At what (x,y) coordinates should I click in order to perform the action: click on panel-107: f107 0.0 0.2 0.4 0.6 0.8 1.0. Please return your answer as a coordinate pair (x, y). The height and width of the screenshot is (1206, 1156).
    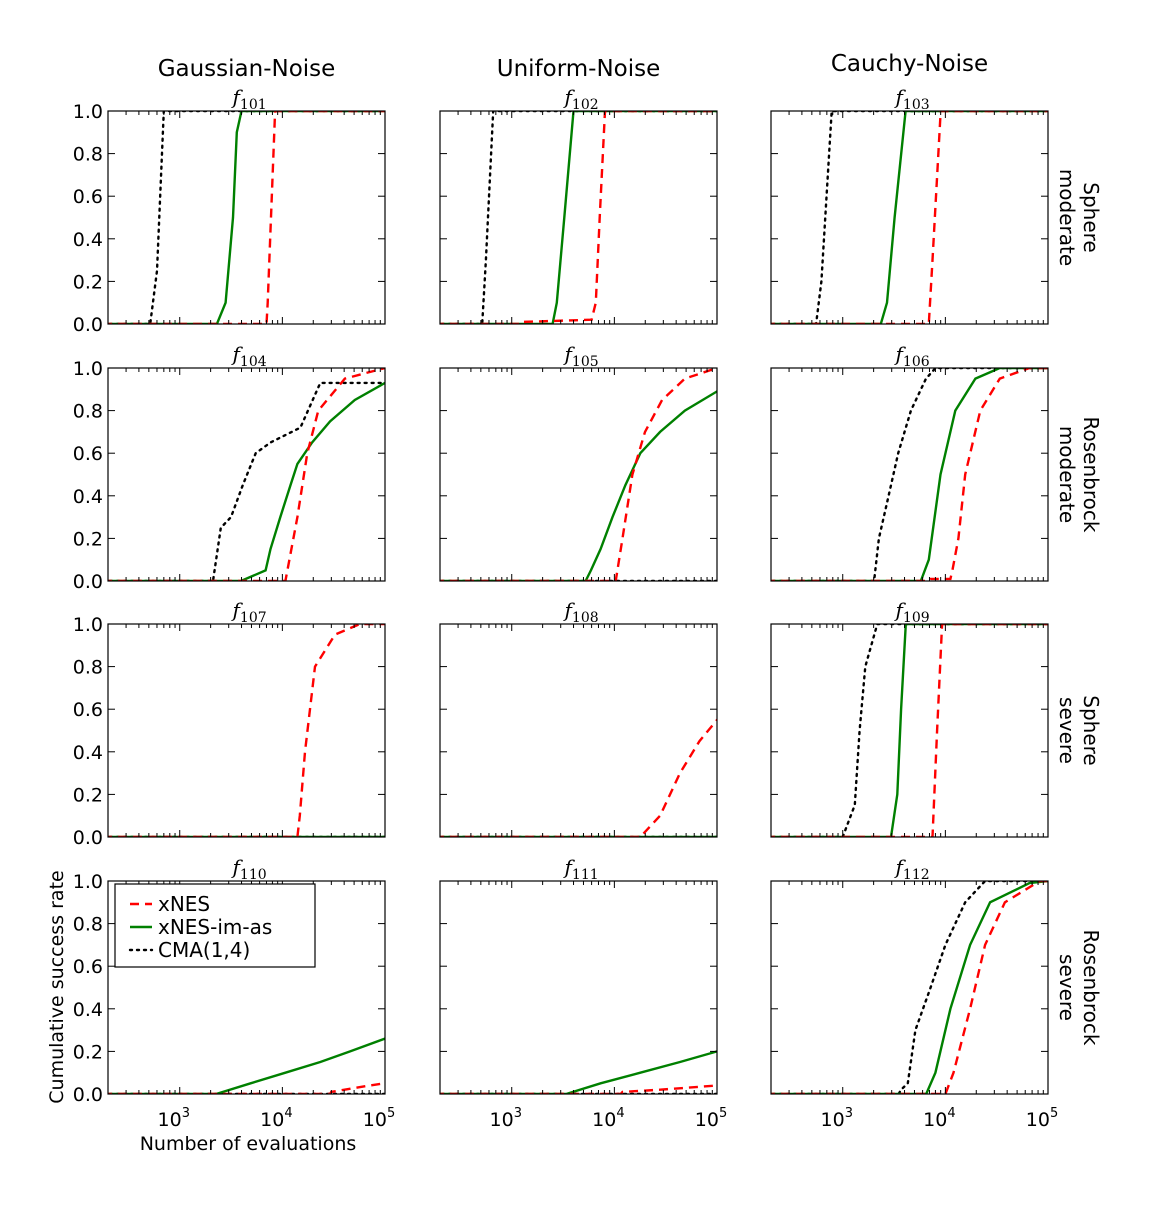
    Looking at the image, I should click on (229, 723).